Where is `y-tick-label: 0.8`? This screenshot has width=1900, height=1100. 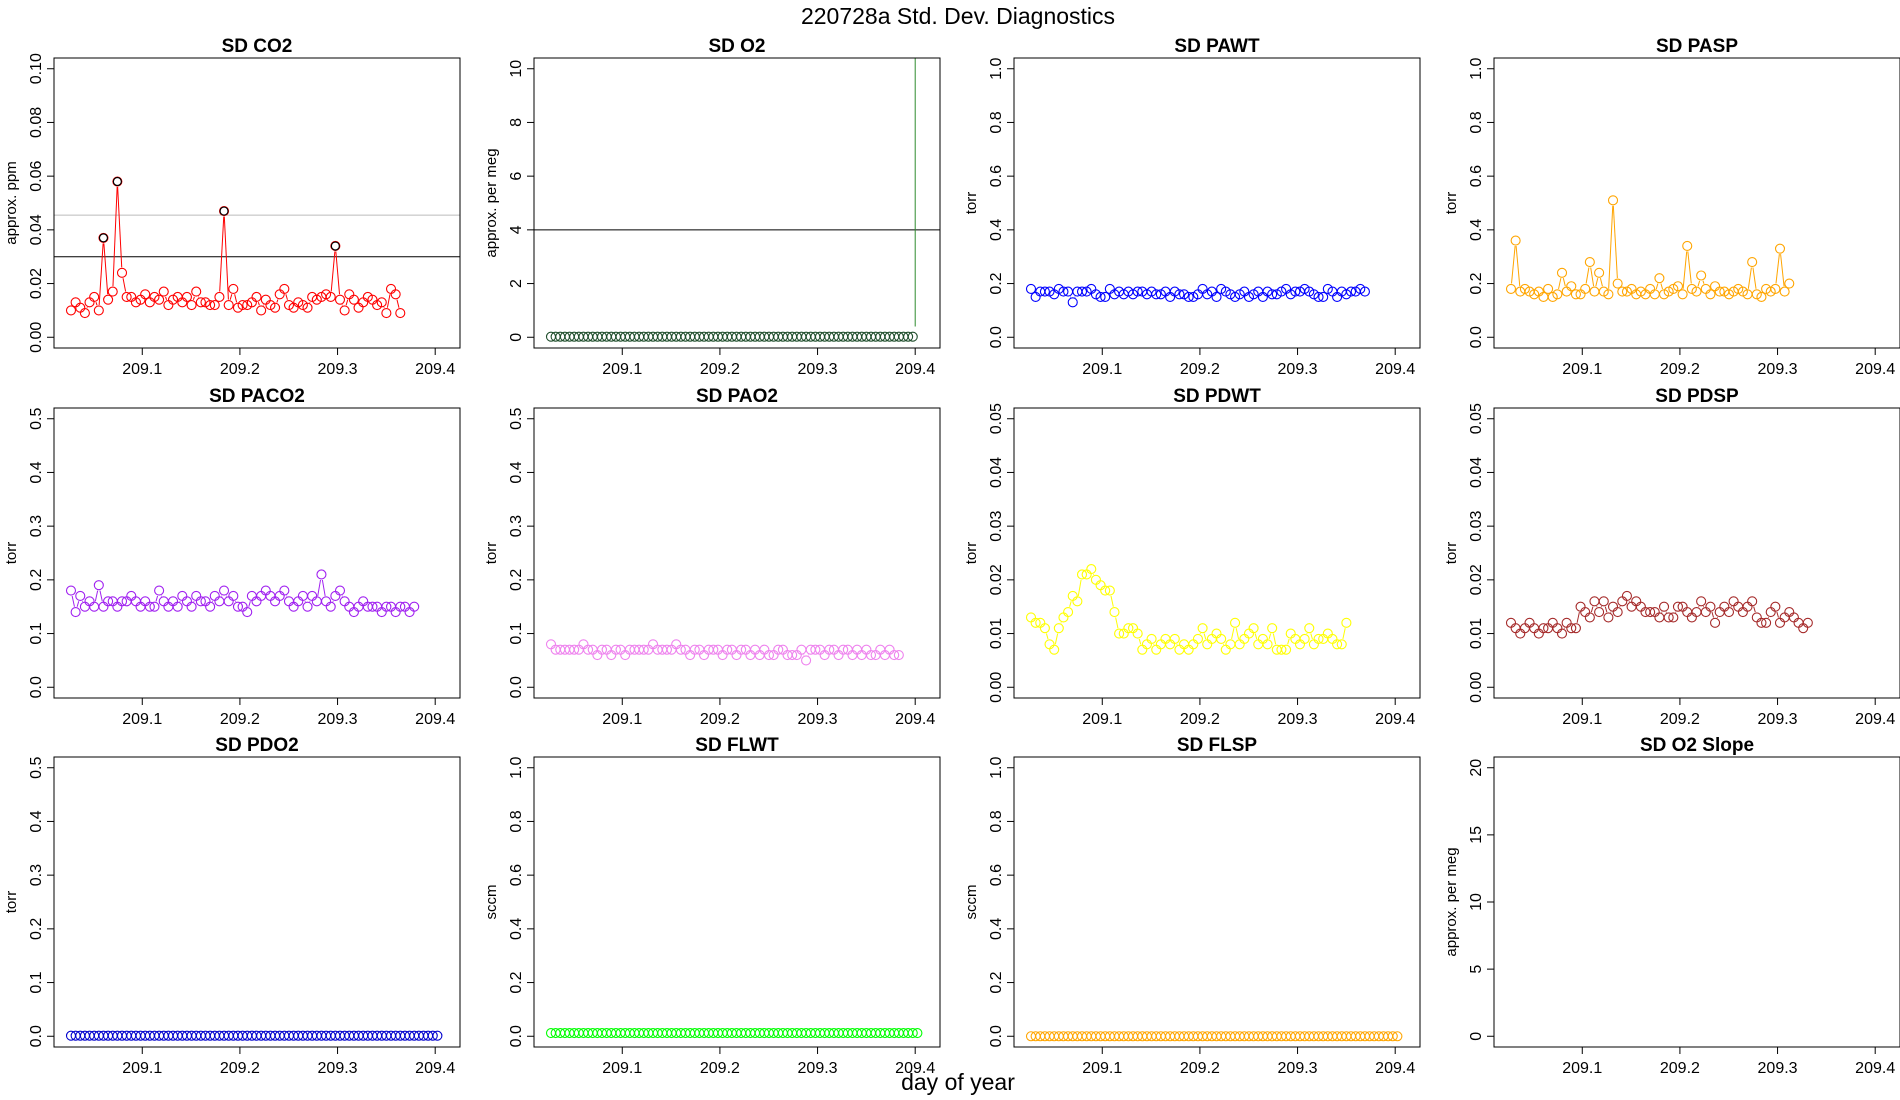 y-tick-label: 0.8 is located at coordinates (996, 821).